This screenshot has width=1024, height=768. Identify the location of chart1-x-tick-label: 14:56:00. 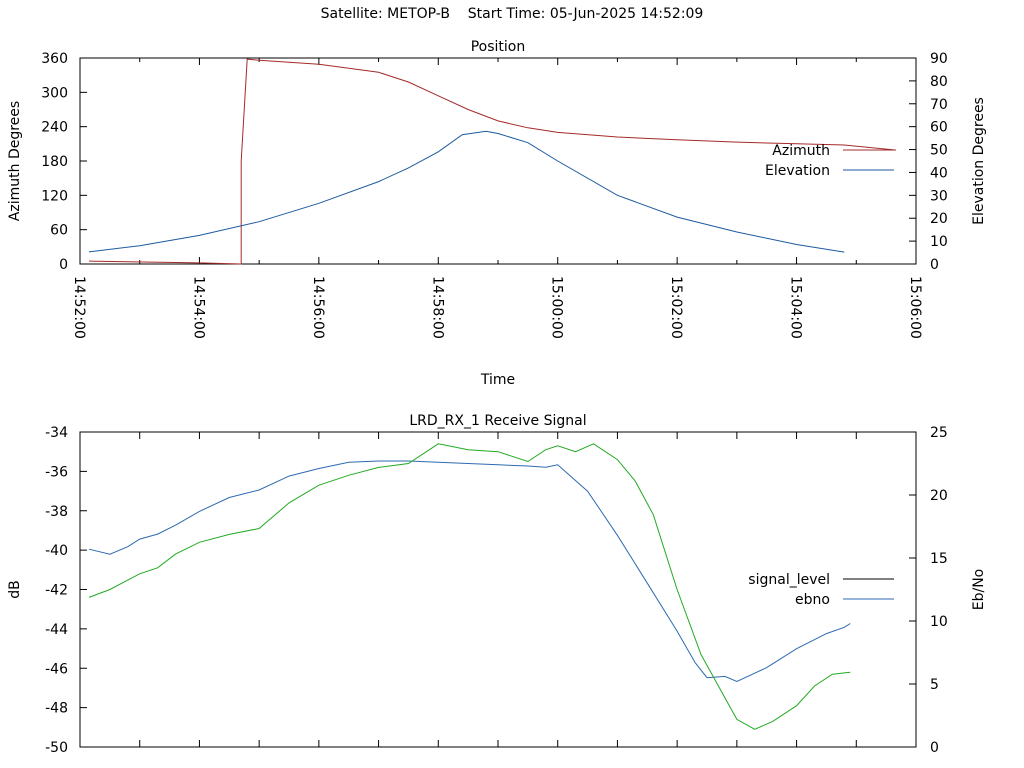
(318, 307).